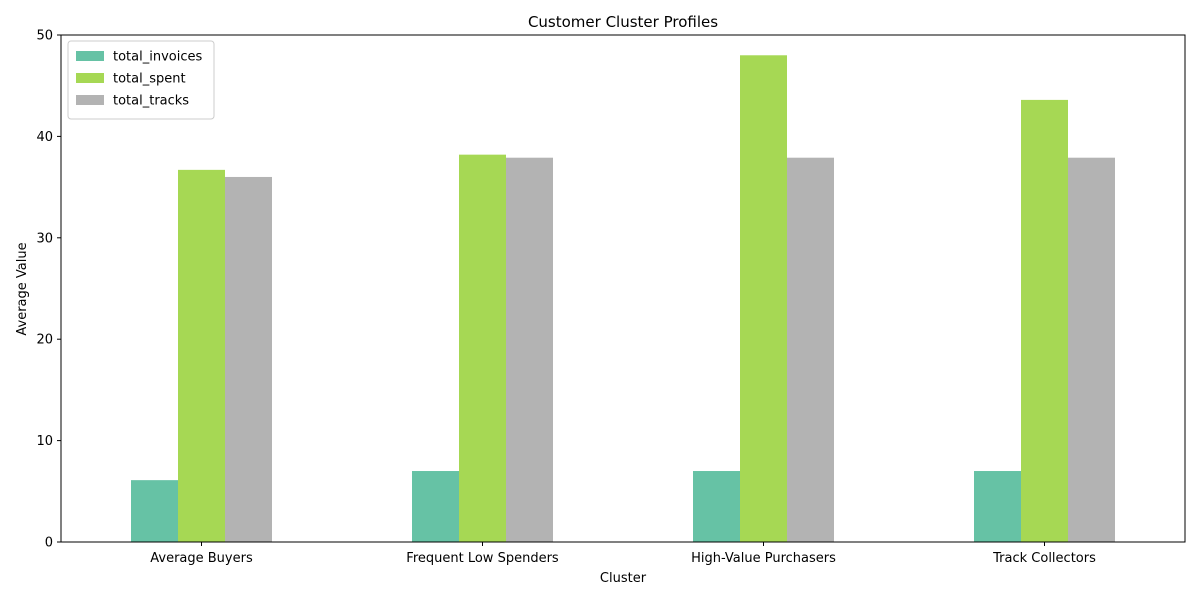 The image size is (1200, 604). What do you see at coordinates (201, 558) in the screenshot?
I see `x-tick-label: Average Buyers` at bounding box center [201, 558].